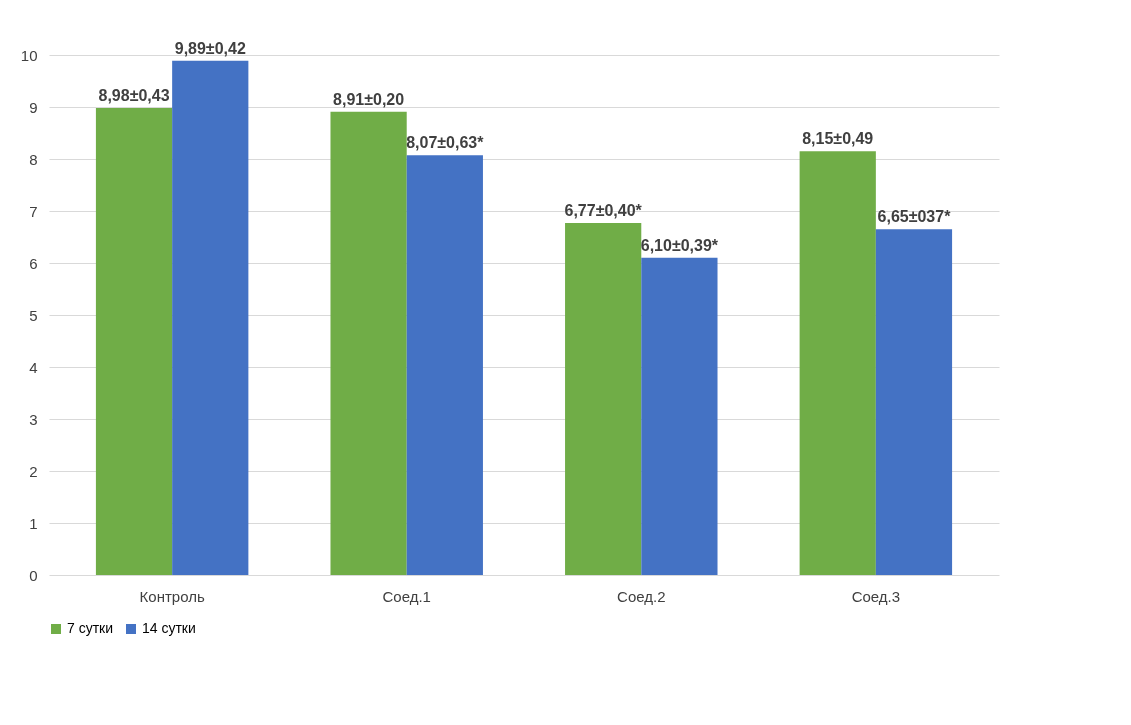  I want to click on y-tick-label: 1, so click(33, 523).